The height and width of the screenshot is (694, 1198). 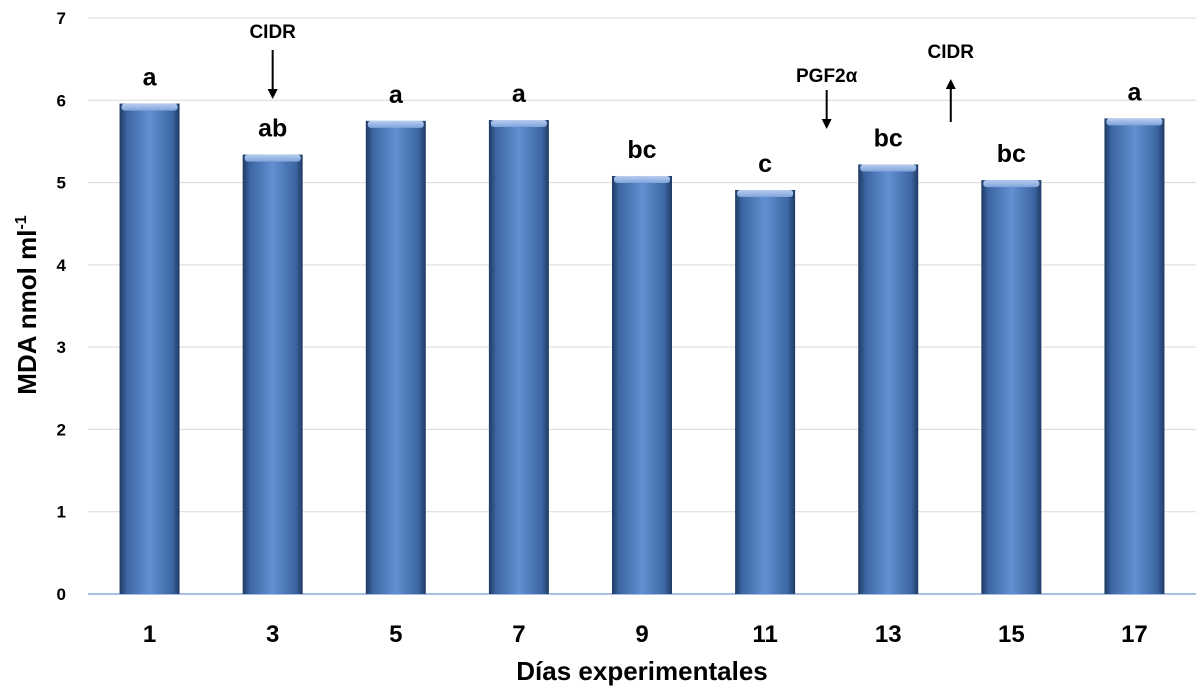 I want to click on significance-label: ab, so click(x=272, y=129).